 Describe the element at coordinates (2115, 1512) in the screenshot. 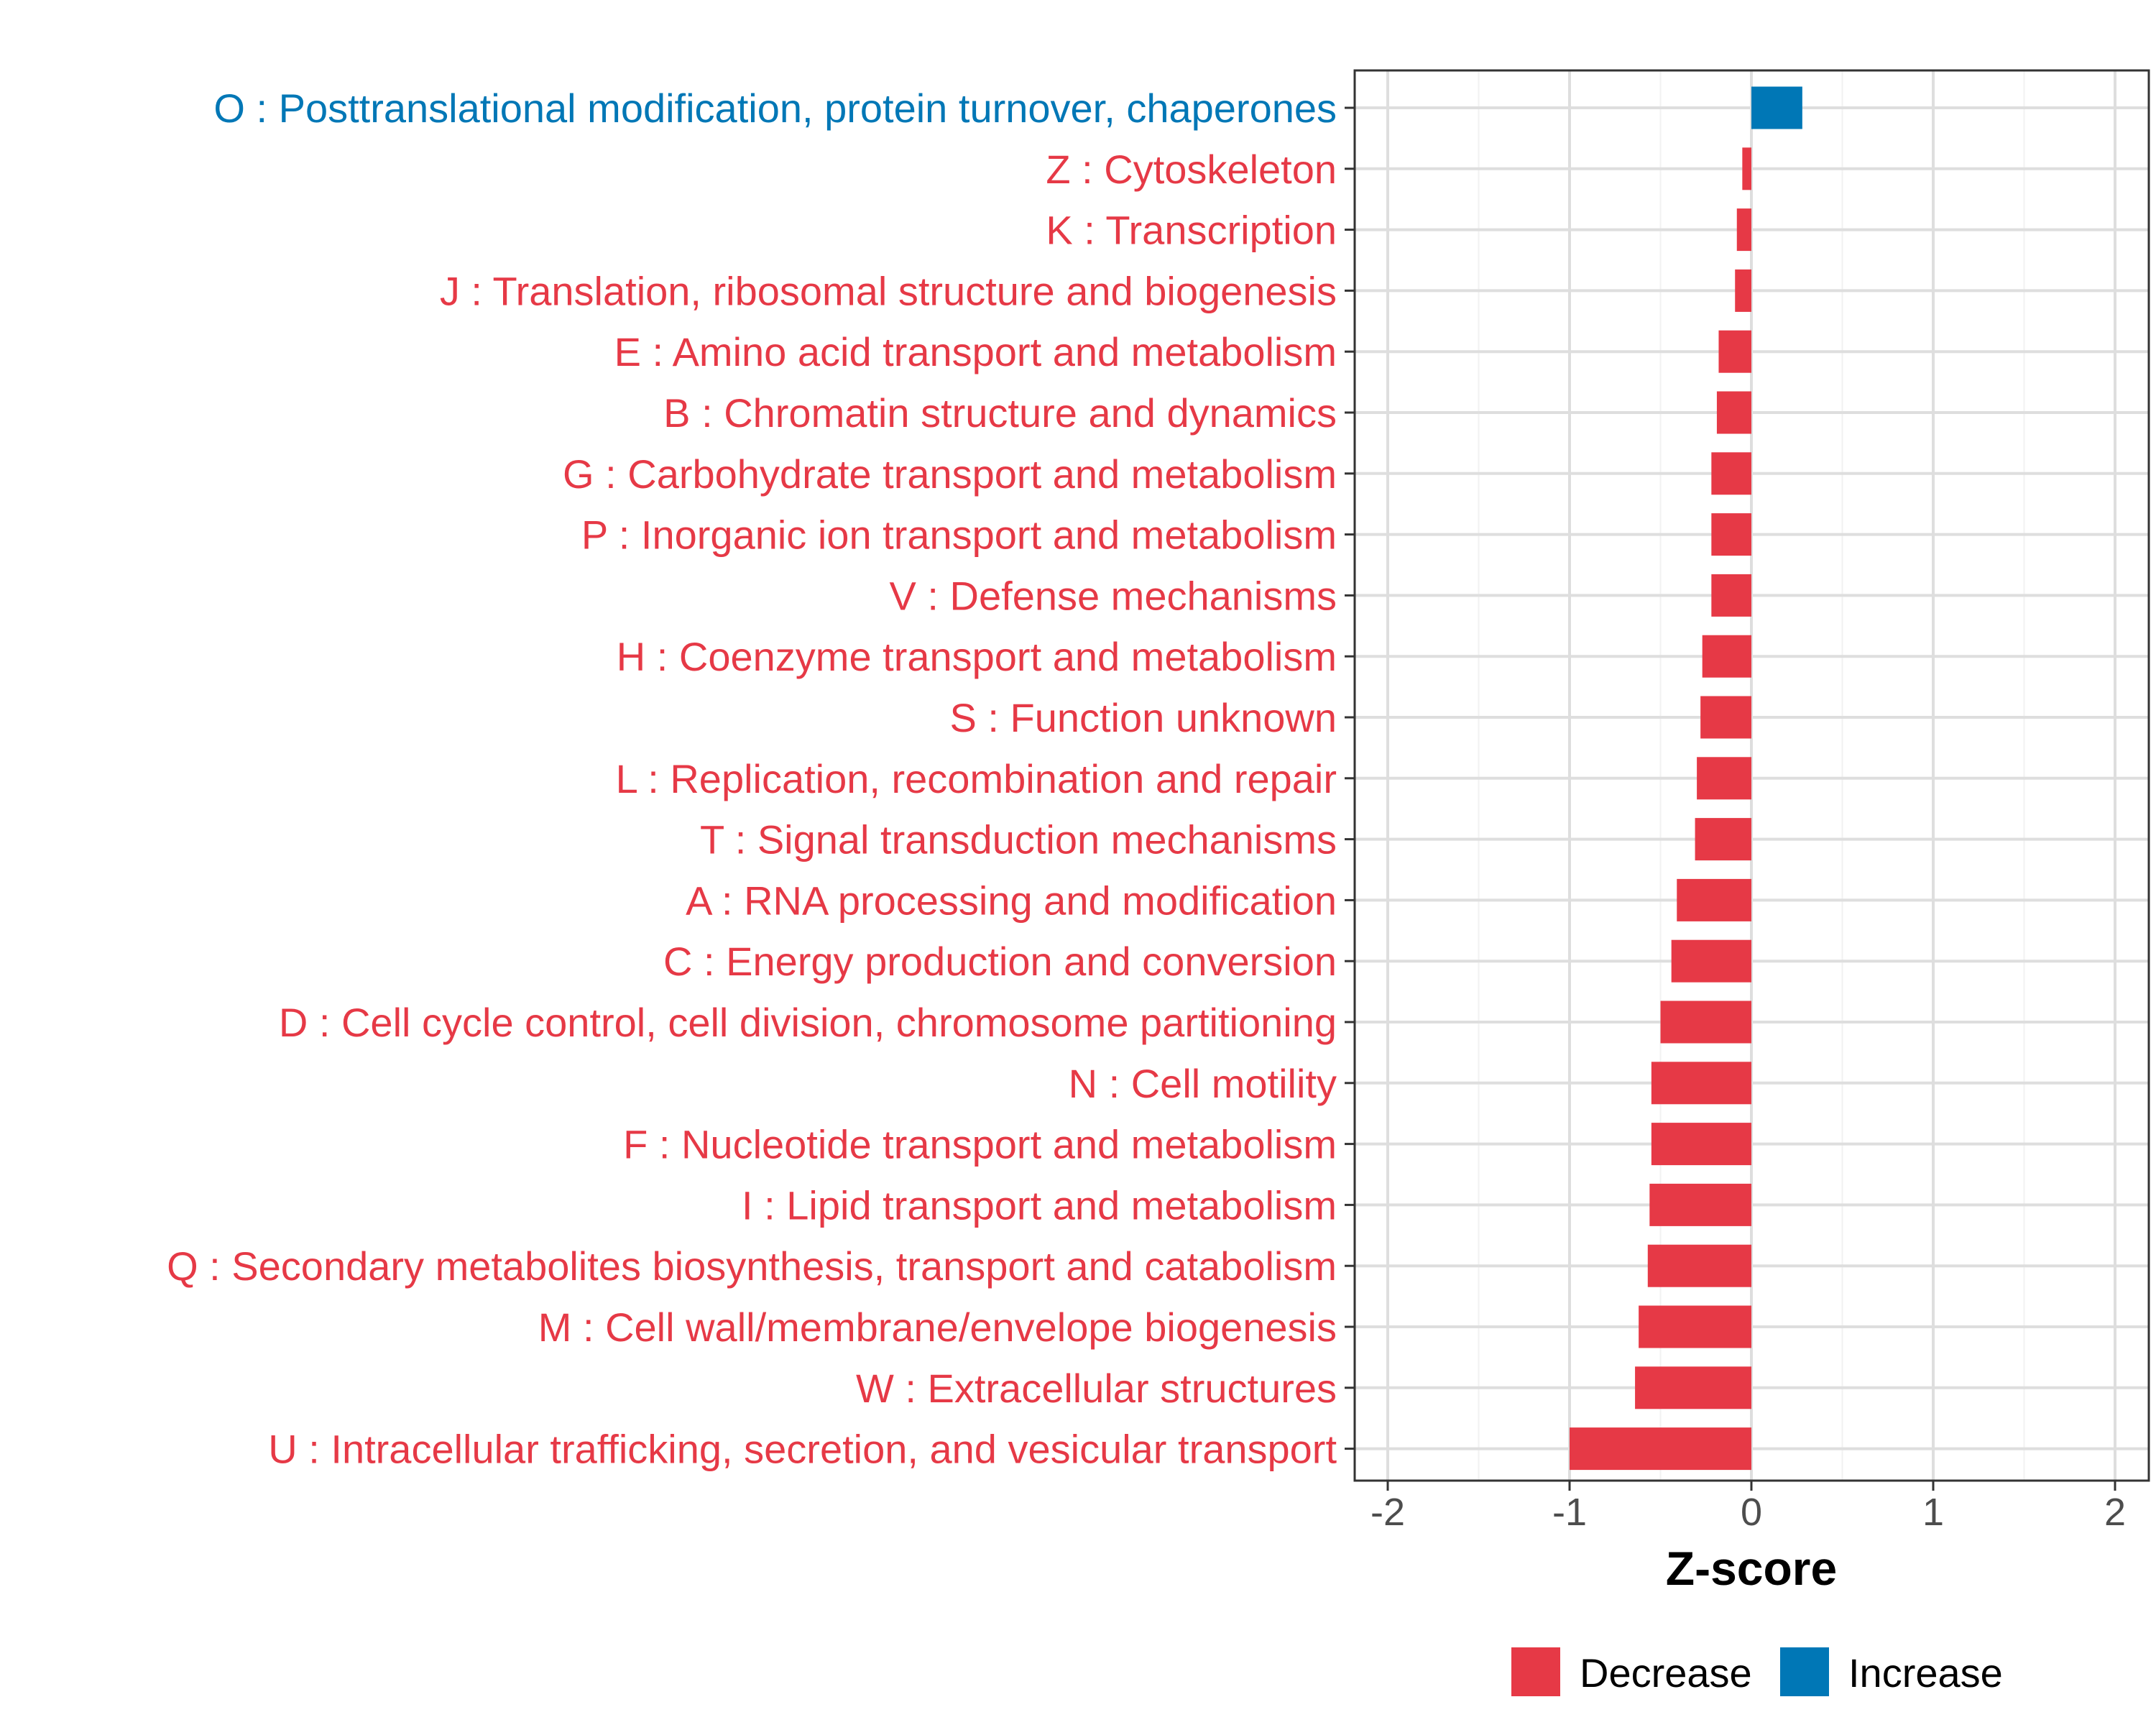

I see `x-tick-label: 2` at that location.